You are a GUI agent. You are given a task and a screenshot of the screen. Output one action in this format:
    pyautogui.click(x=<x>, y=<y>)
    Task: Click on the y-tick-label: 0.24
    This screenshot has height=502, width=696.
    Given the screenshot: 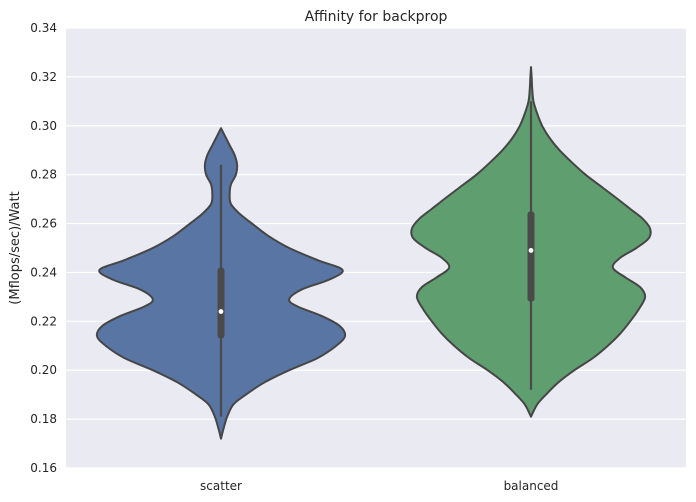 What is the action you would take?
    pyautogui.click(x=43, y=272)
    